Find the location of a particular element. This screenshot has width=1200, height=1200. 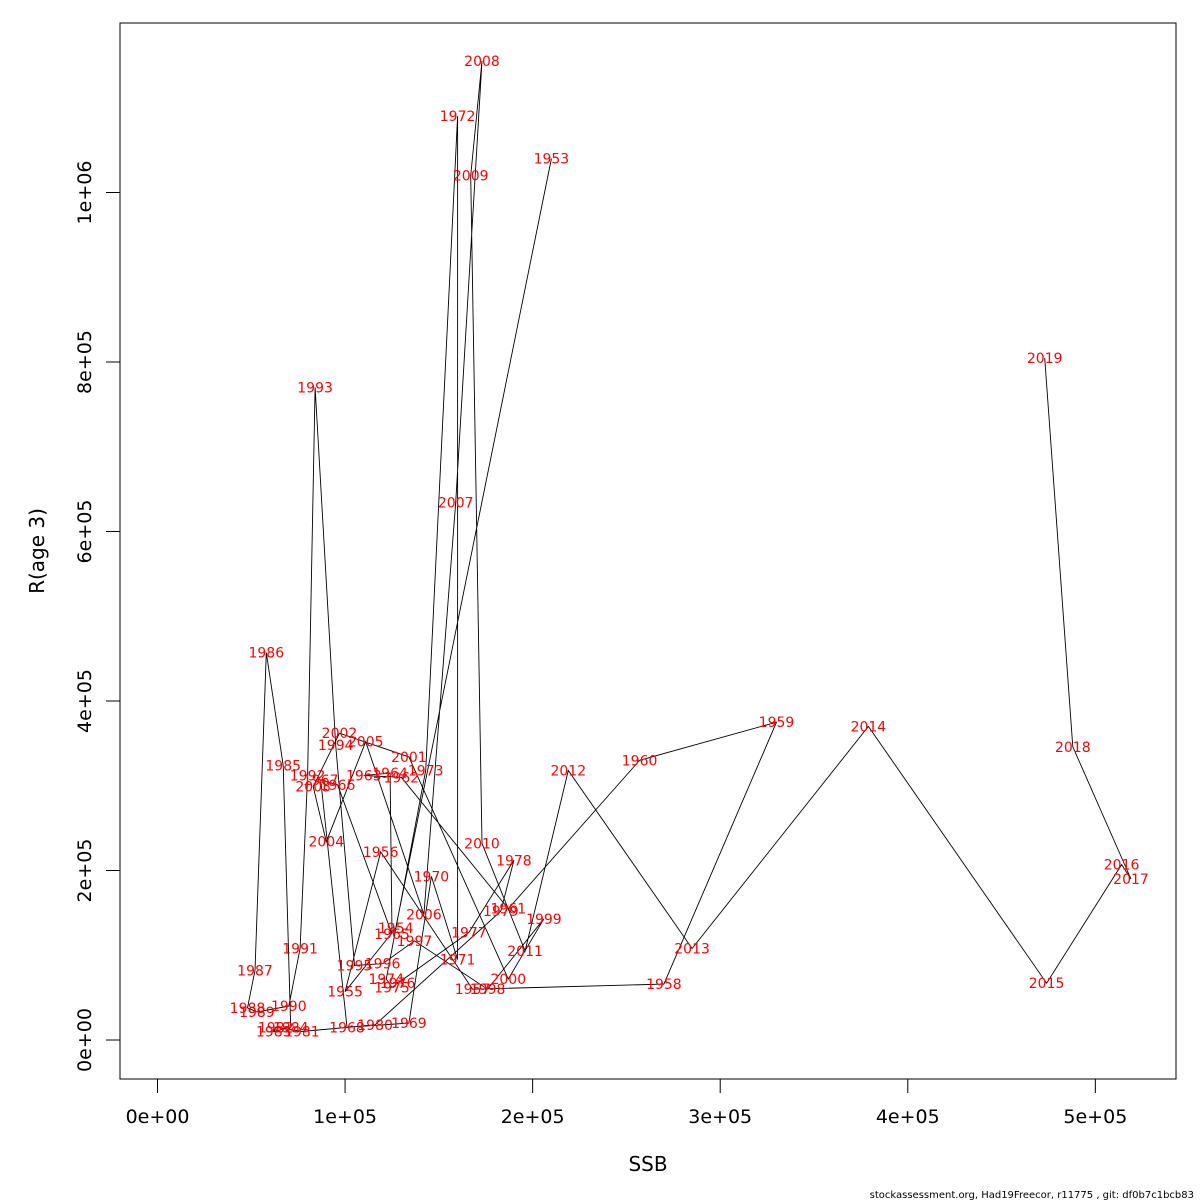

year-label-1998: 1998 is located at coordinates (488, 990).